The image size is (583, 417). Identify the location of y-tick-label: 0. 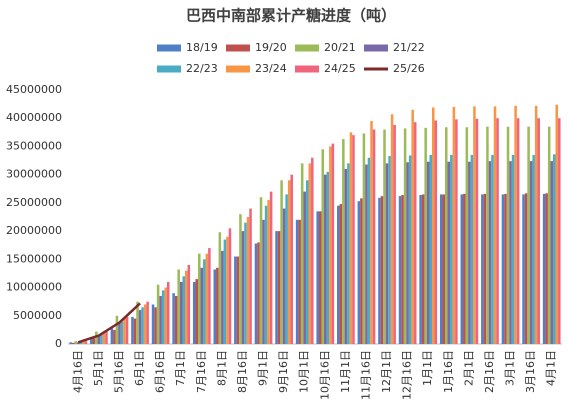
(58, 343).